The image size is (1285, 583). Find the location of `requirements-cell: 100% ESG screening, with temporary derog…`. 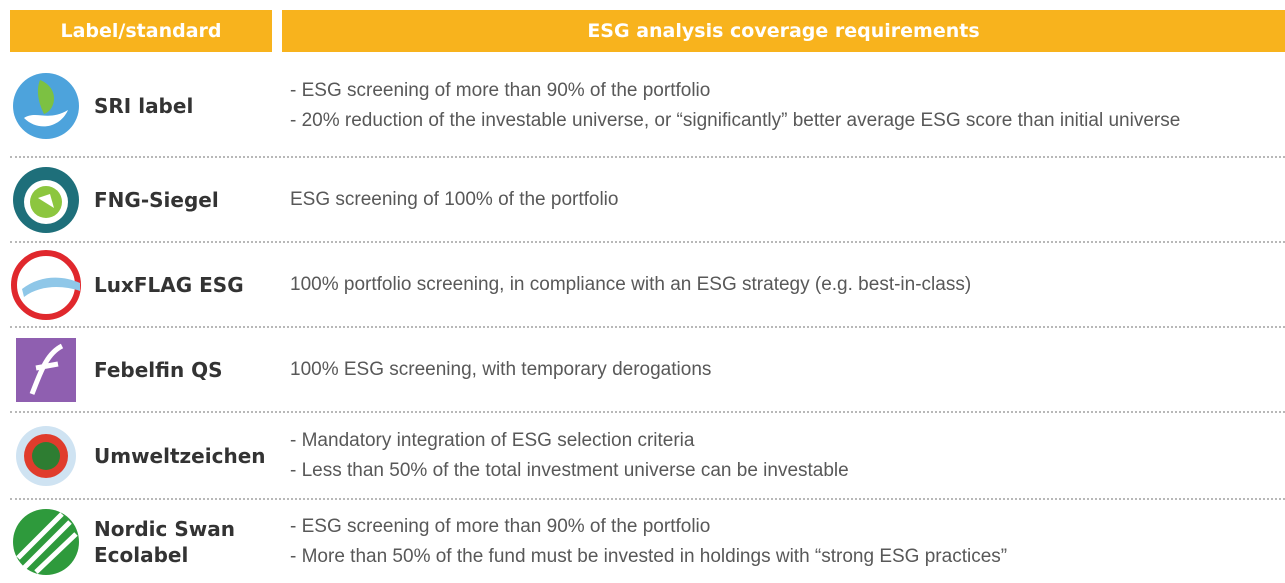

requirements-cell: 100% ESG screening, with temporary derog… is located at coordinates (783, 369).